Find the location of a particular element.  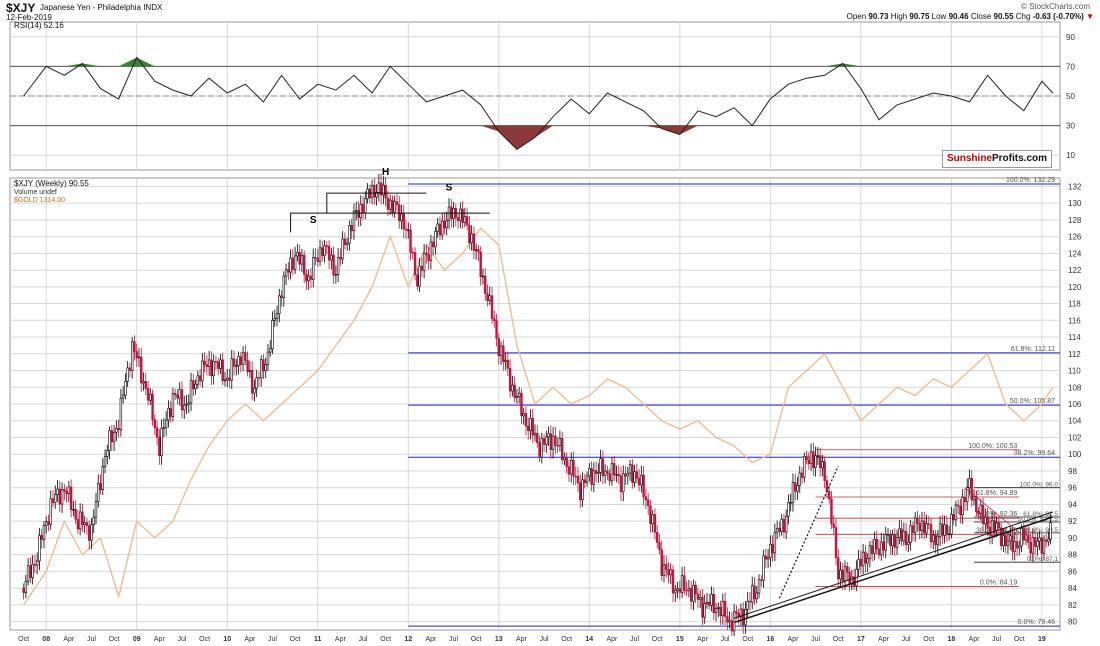

high-value: 90.75 is located at coordinates (919, 16).